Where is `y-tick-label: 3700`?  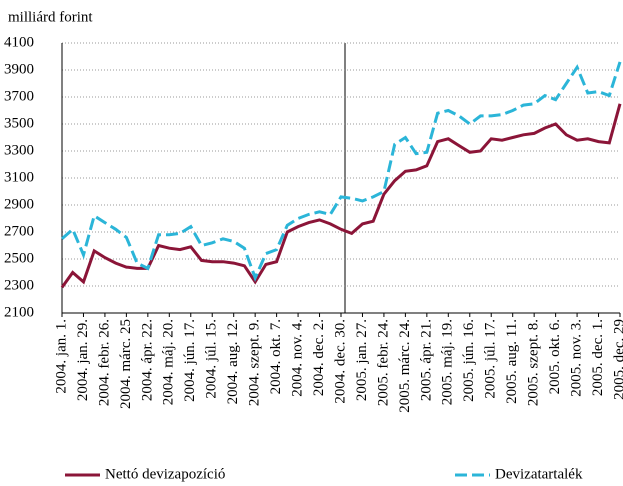 y-tick-label: 3700 is located at coordinates (19, 96).